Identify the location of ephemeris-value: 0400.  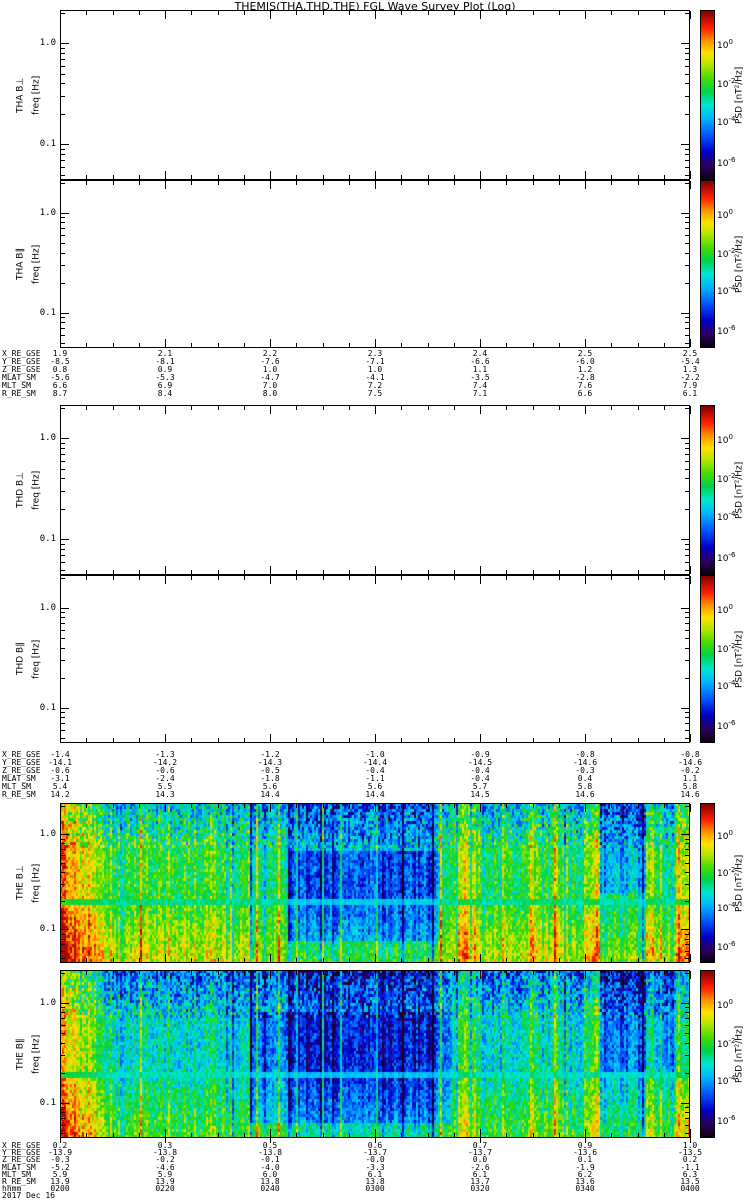
(690, 1189).